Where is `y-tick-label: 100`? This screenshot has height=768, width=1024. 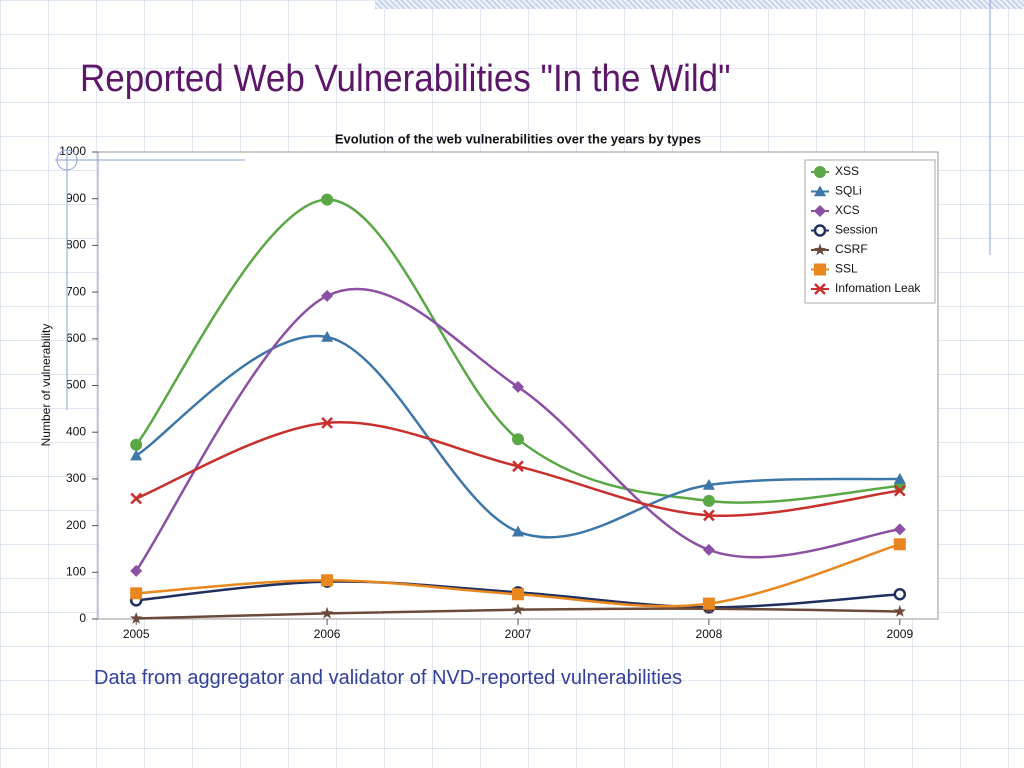 y-tick-label: 100 is located at coordinates (76, 571).